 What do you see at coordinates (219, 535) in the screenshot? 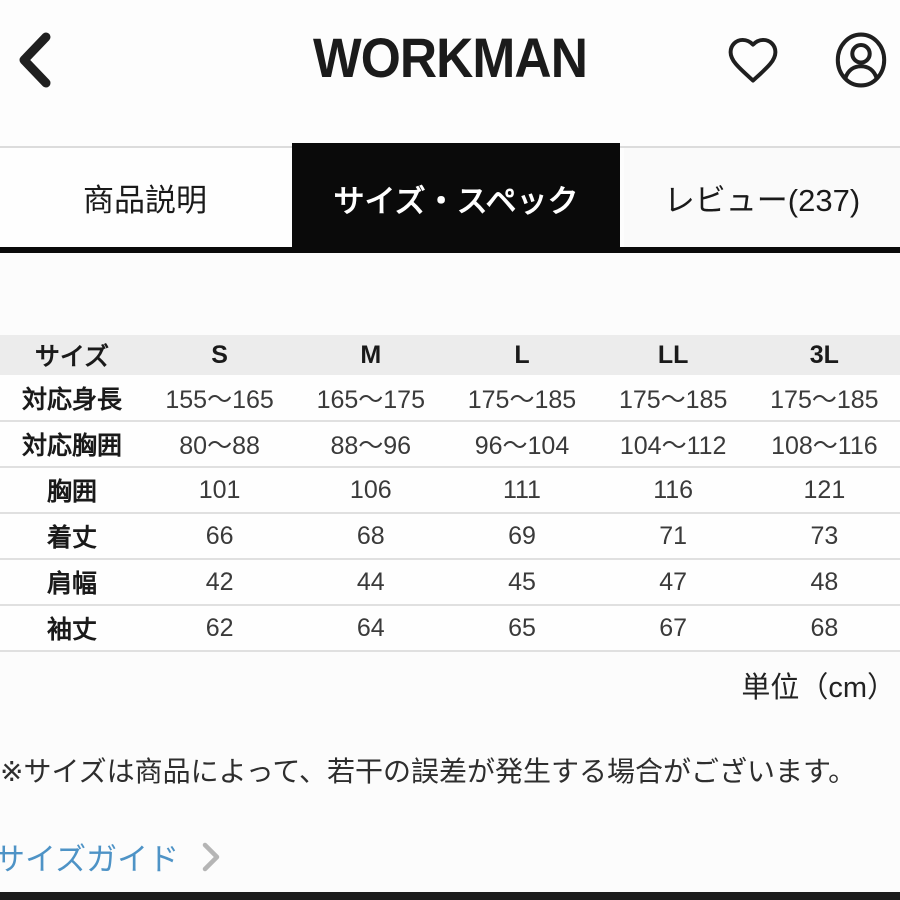
I see `table-cell: 66` at bounding box center [219, 535].